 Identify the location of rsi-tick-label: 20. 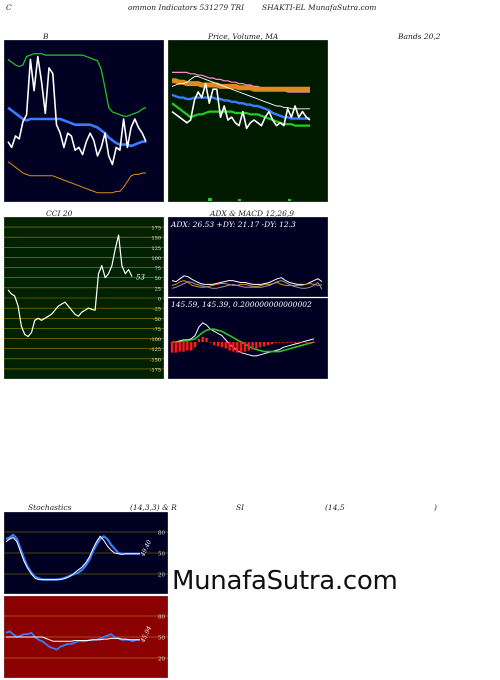
(161, 660).